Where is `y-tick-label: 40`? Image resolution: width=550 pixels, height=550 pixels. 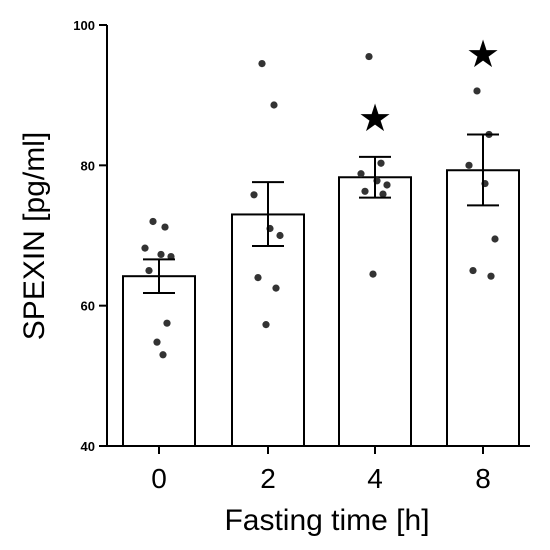
y-tick-label: 40 is located at coordinates (88, 446).